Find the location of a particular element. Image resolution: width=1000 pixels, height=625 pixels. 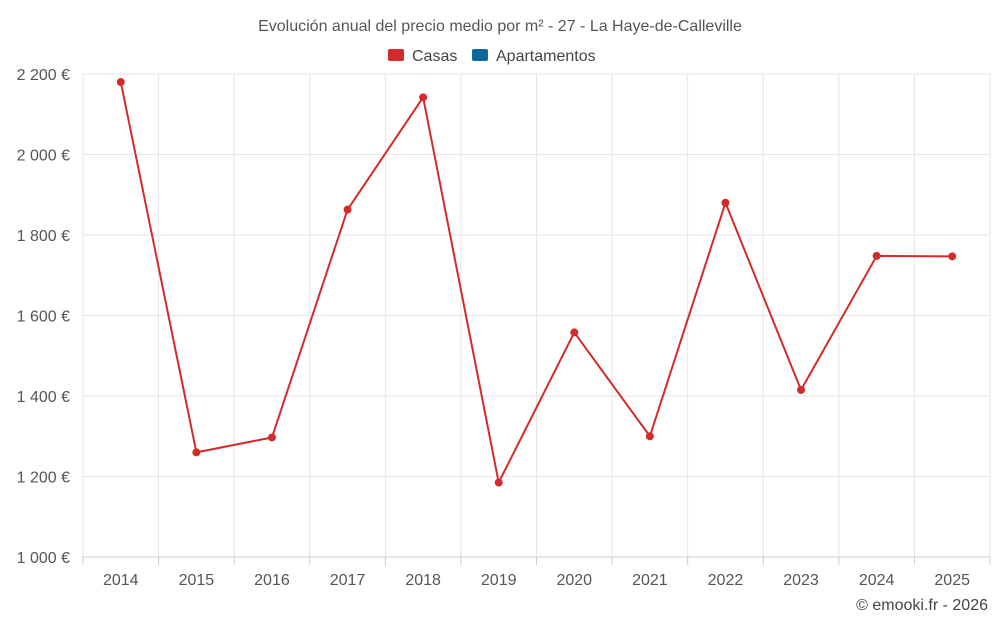

data-point-casas-2025 is located at coordinates (952, 256).